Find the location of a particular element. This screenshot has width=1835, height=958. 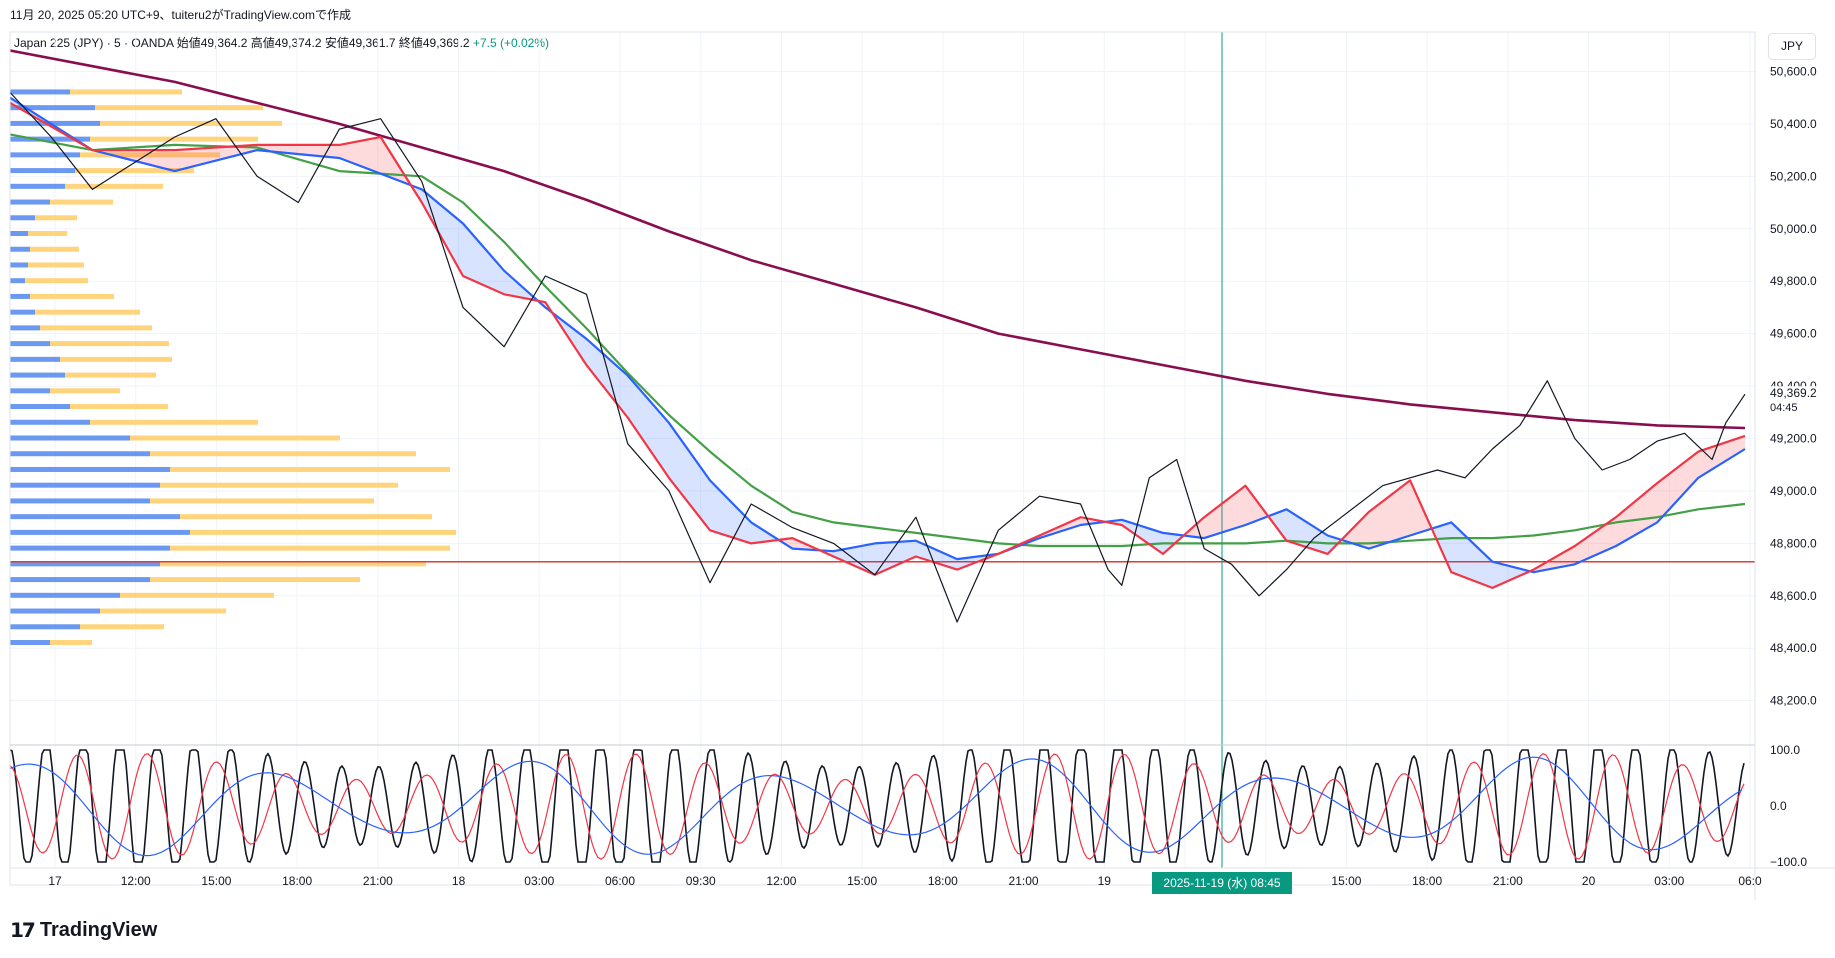

price-tag-bg is located at coordinates (1792, 400).